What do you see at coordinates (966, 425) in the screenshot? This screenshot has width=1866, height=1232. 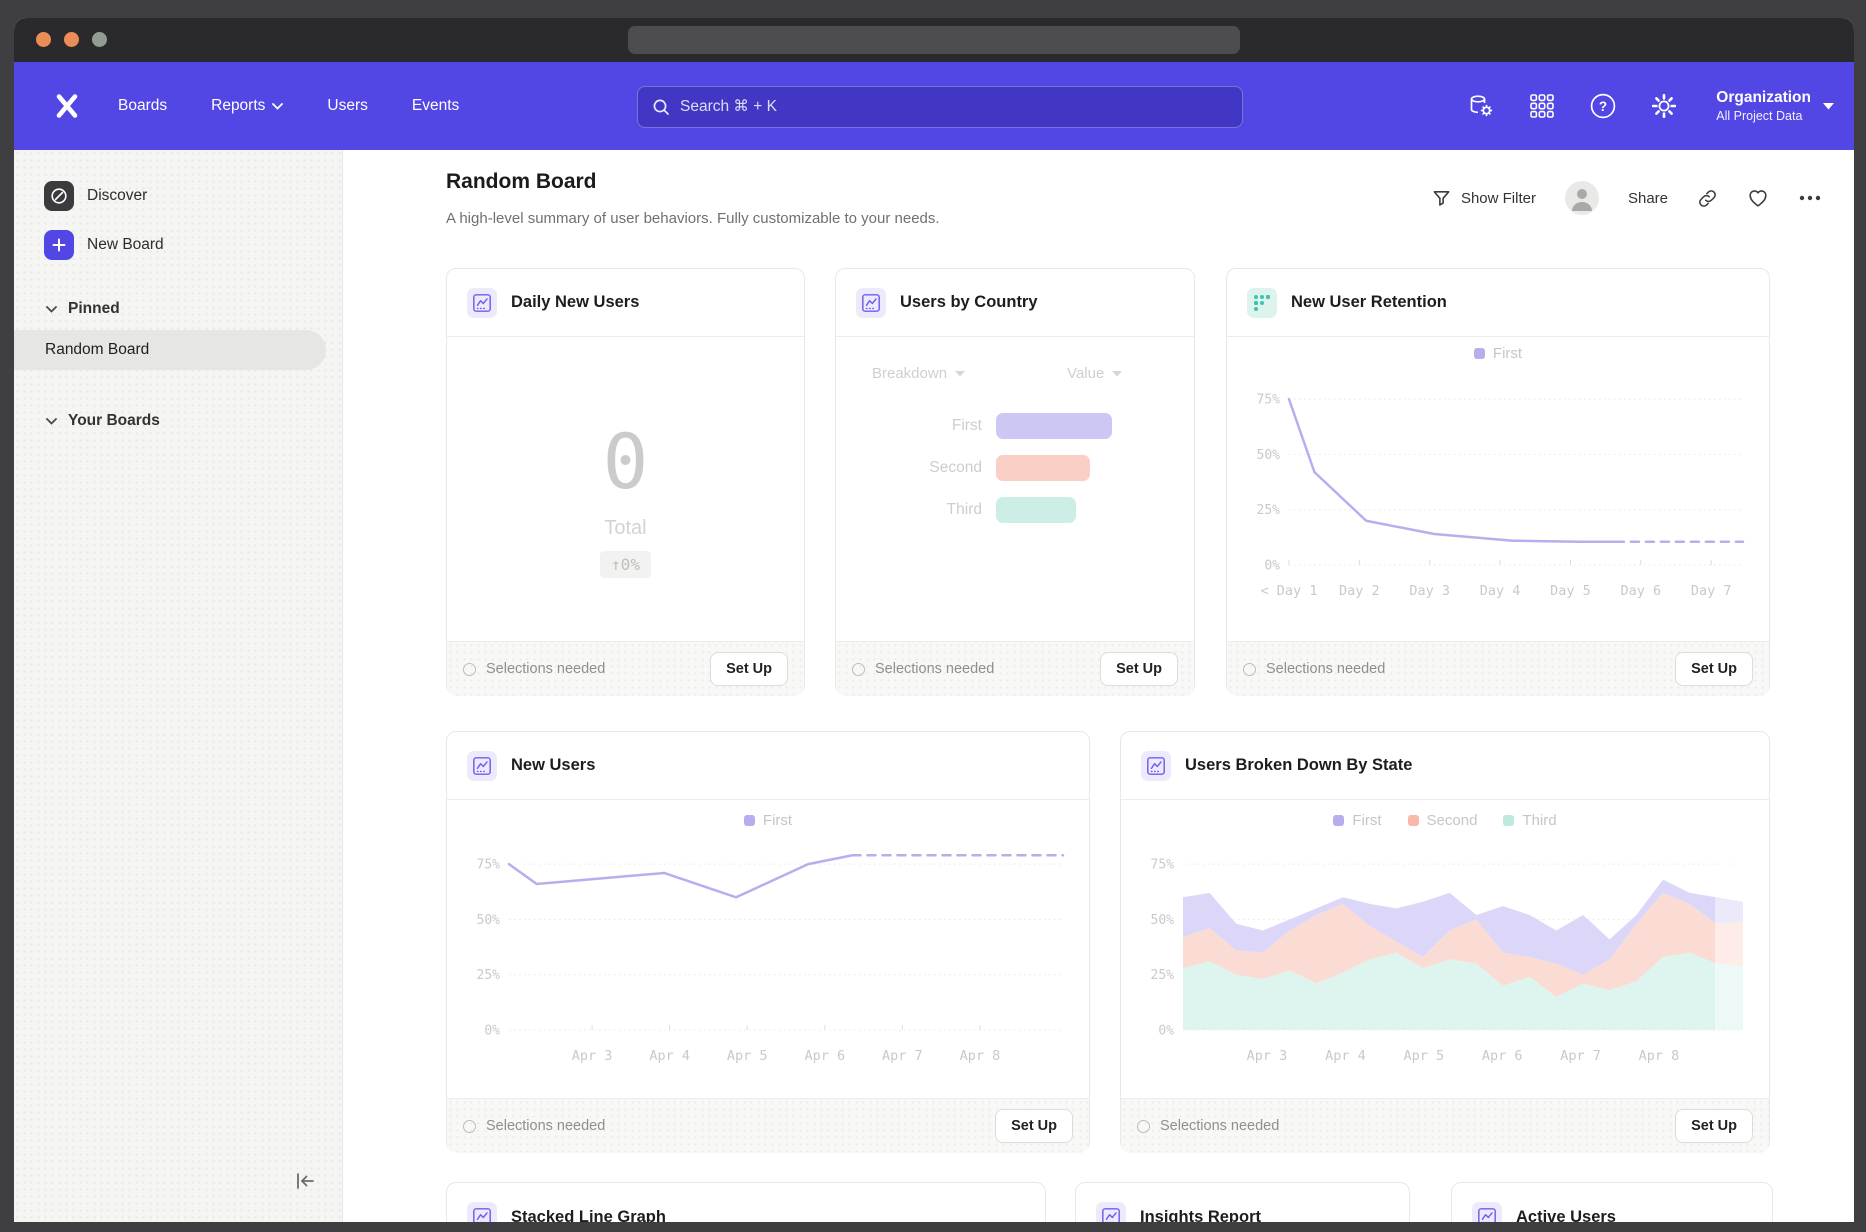 I see `bar-label: First` at bounding box center [966, 425].